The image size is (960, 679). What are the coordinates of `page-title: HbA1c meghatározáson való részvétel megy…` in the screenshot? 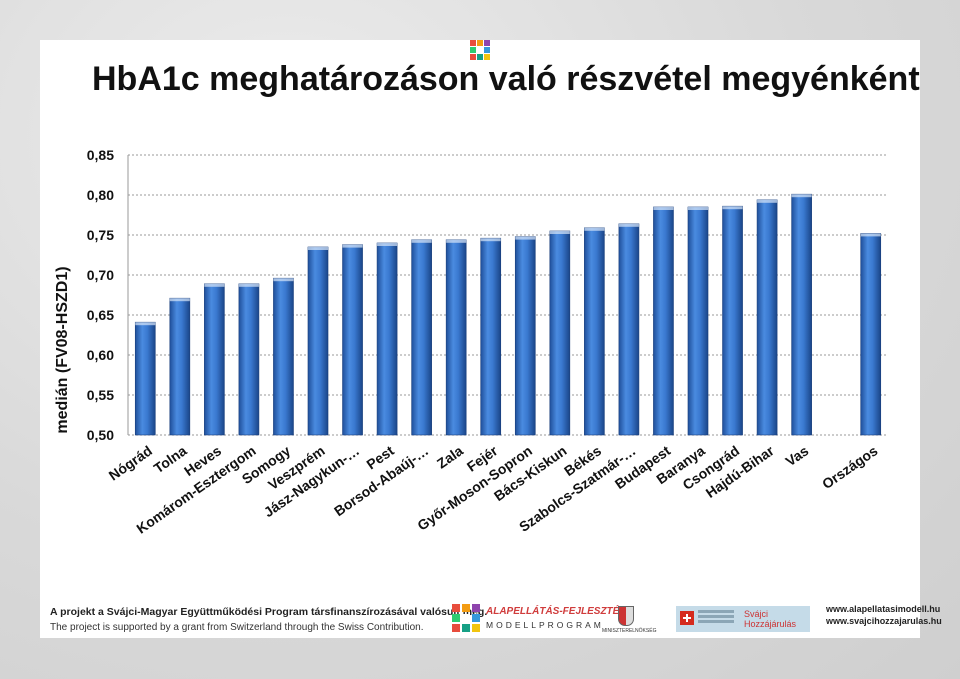 It's located at (506, 79).